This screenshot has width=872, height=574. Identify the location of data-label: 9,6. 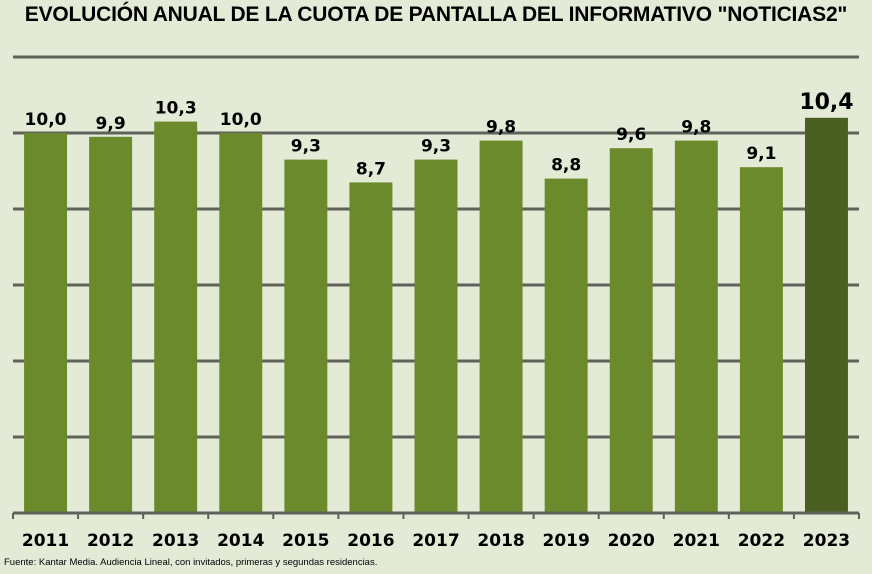
(631, 135).